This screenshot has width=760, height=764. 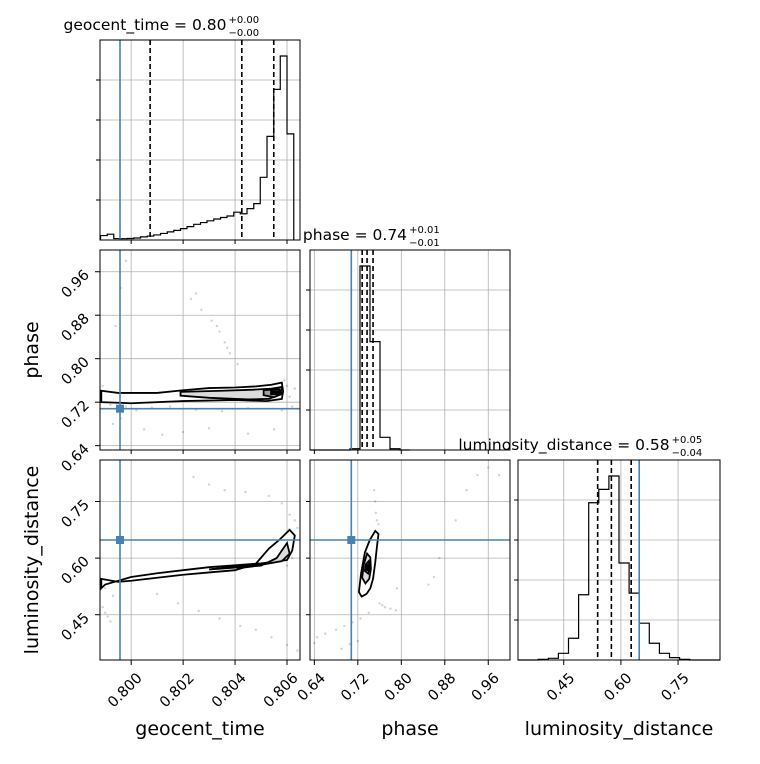 I want to click on y-tick-label: 0.45, so click(x=76, y=627).